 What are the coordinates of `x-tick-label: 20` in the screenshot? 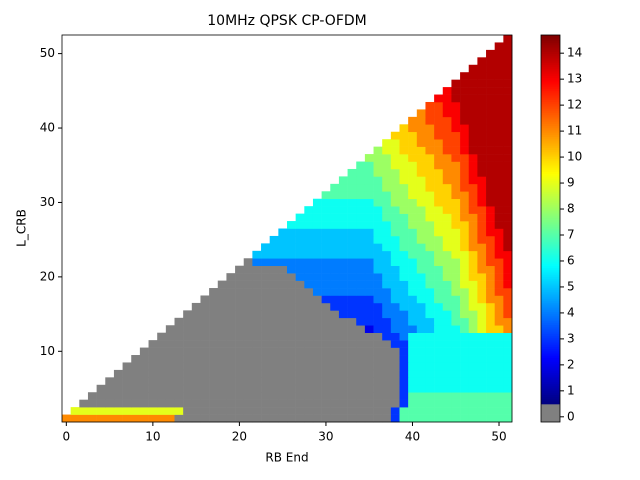 It's located at (239, 437).